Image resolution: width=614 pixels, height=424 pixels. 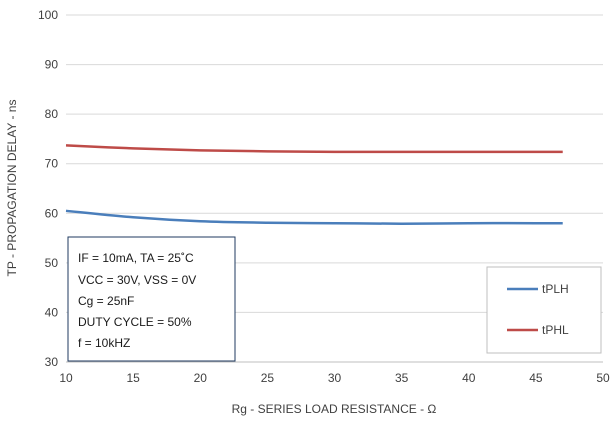 I want to click on y-tick-90: 90, so click(x=52, y=65).